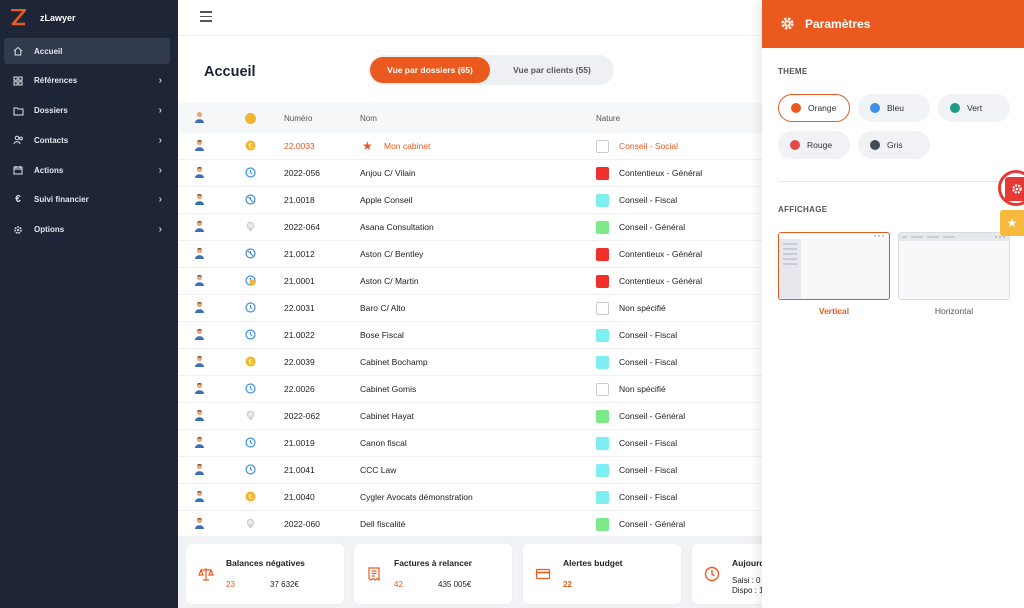 The image size is (1024, 608). What do you see at coordinates (397, 227) in the screenshot?
I see `dossier-name: Asana Consultation` at bounding box center [397, 227].